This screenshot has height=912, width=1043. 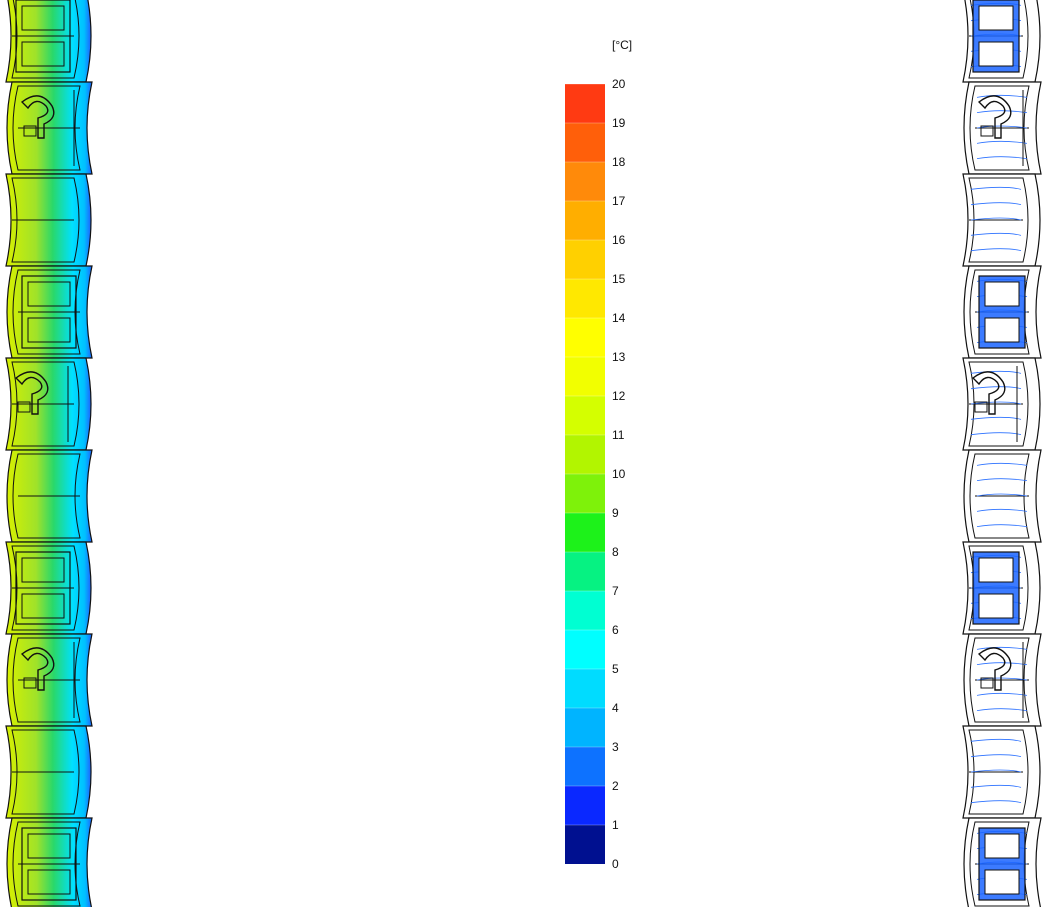 I want to click on legend-tick-label: 9, so click(x=615, y=513).